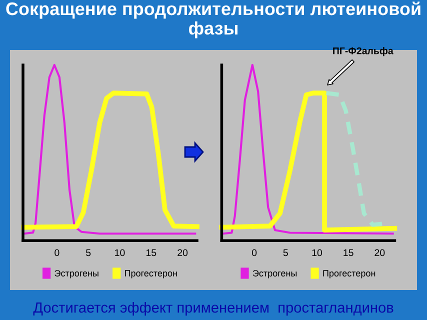  What do you see at coordinates (213, 309) in the screenshot?
I see `text: Достигается эффект применением простагландинов` at bounding box center [213, 309].